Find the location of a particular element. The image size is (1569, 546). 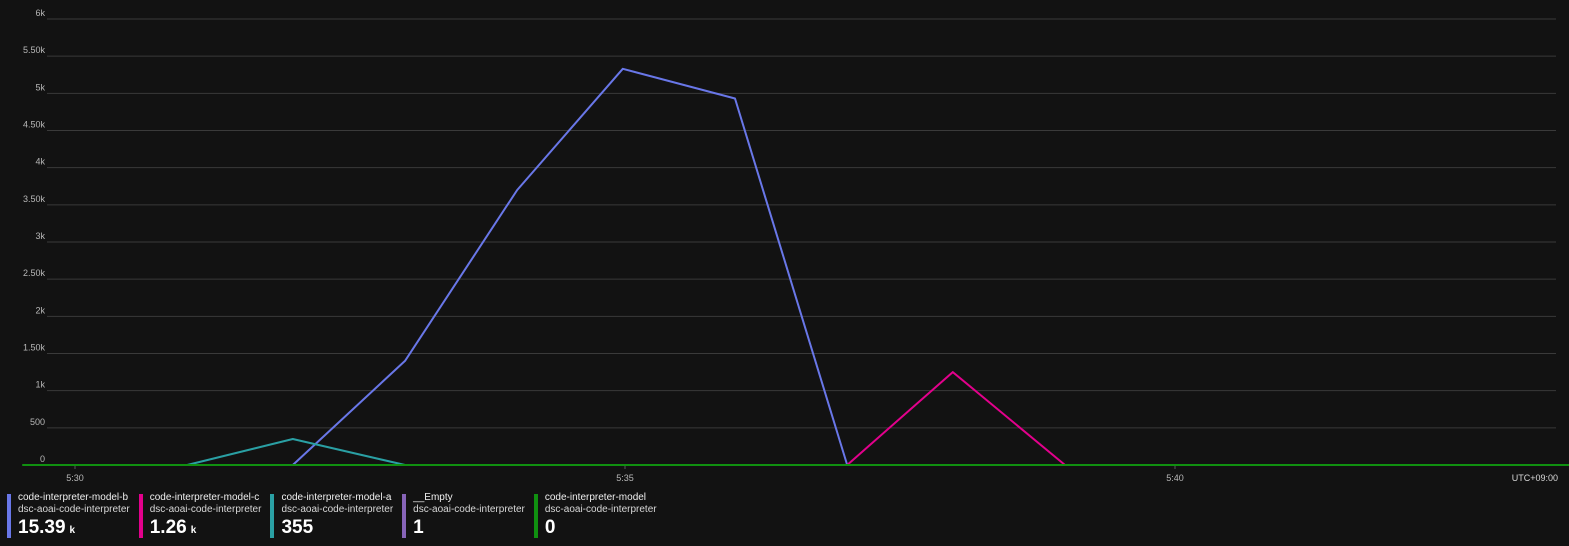

x-axis-ticks: 5:30 5:35 5:40 is located at coordinates (625, 474).